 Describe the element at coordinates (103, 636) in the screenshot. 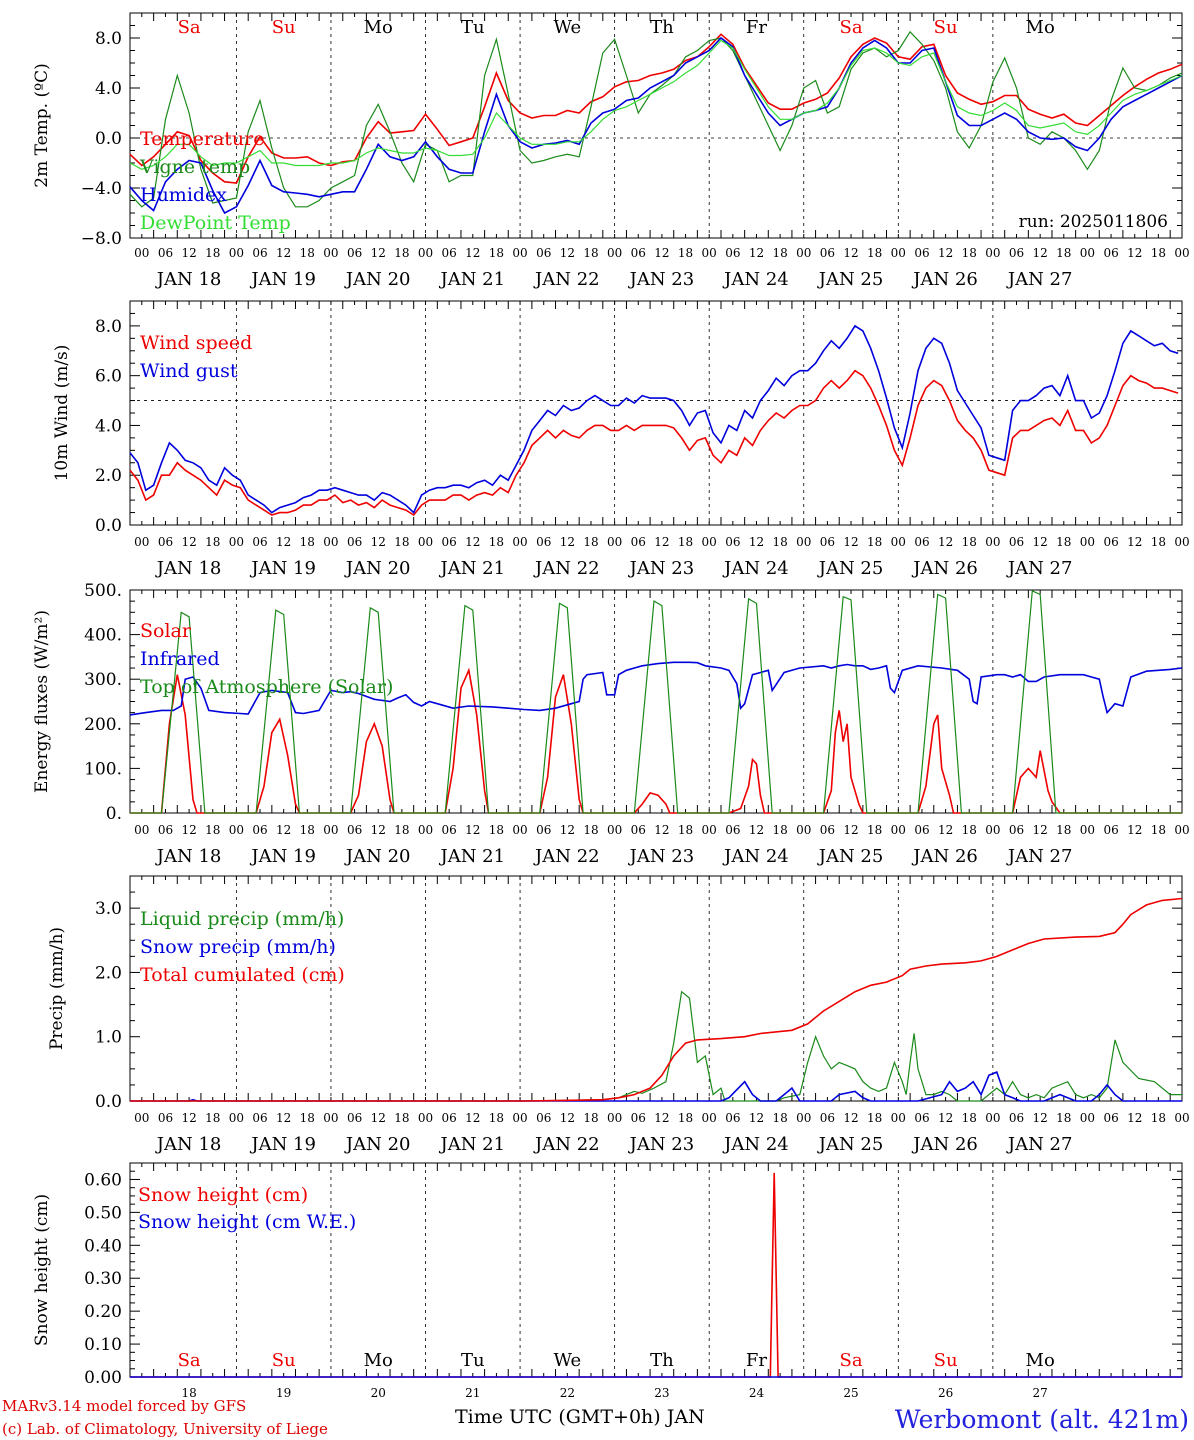

I see `y-tick-label: 400.` at that location.